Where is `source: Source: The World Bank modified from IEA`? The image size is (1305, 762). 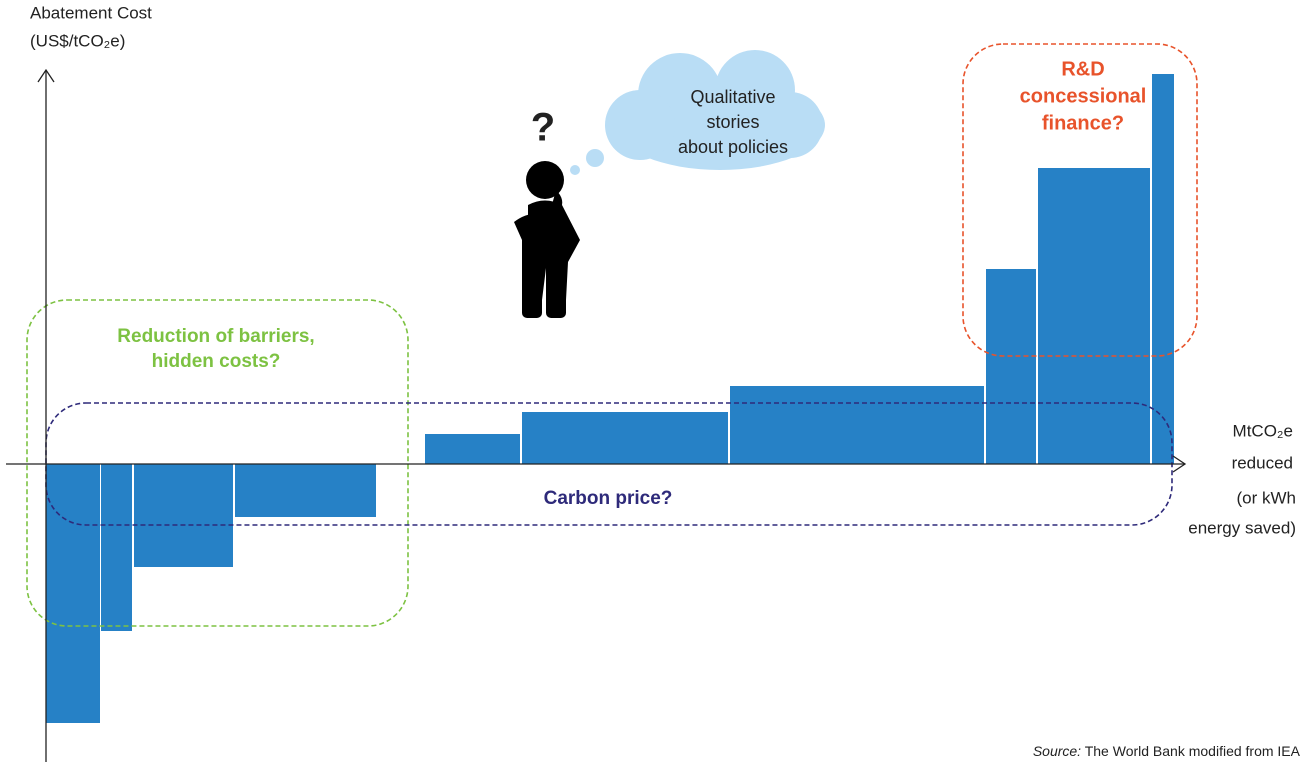 source: Source: The World Bank modified from IEA is located at coordinates (1167, 751).